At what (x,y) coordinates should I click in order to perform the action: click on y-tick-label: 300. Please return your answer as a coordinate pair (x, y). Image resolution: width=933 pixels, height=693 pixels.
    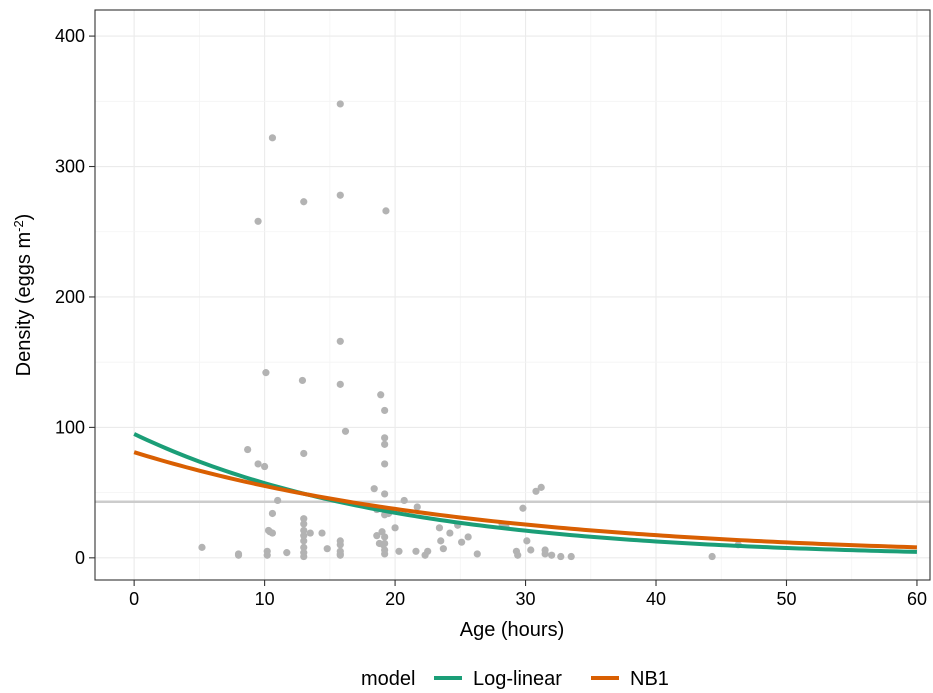
    Looking at the image, I should click on (70, 167).